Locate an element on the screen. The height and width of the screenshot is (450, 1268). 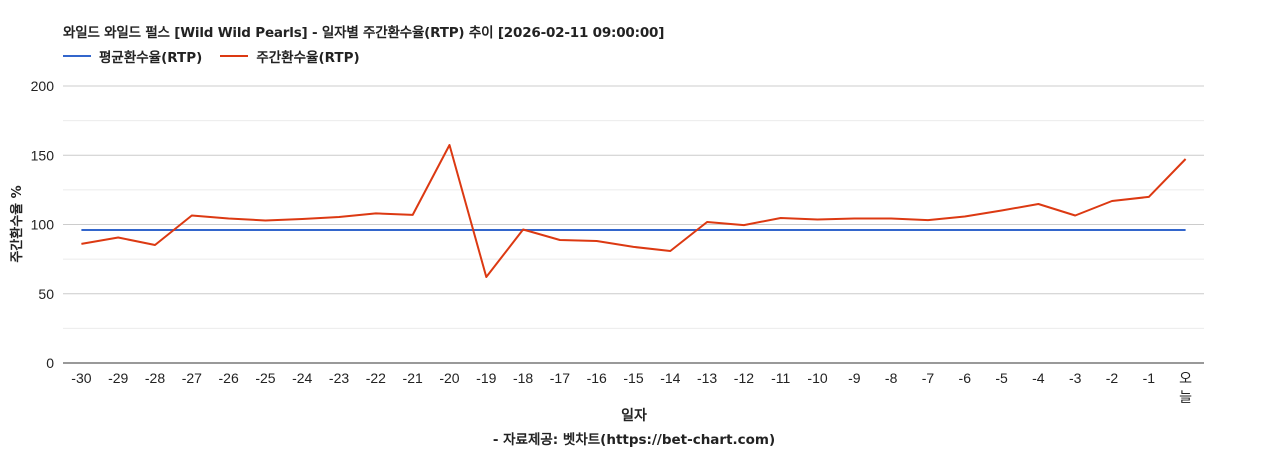
y-tick-label: 150 is located at coordinates (43, 155).